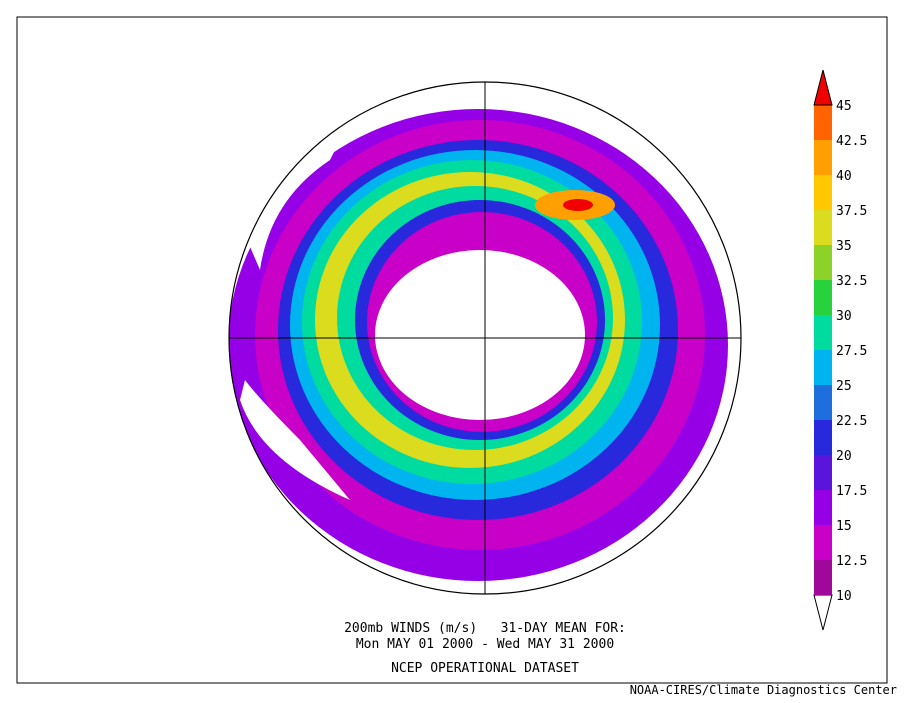 The image size is (904, 703). I want to click on colorbar-label: 40, so click(844, 176).